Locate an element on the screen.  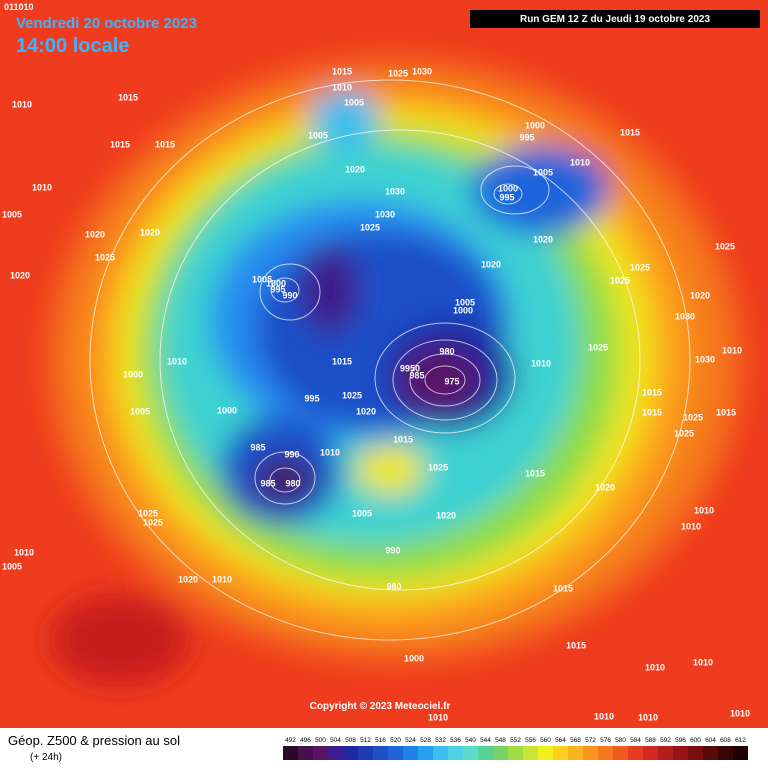
scale-label: 552 is located at coordinates (515, 740).